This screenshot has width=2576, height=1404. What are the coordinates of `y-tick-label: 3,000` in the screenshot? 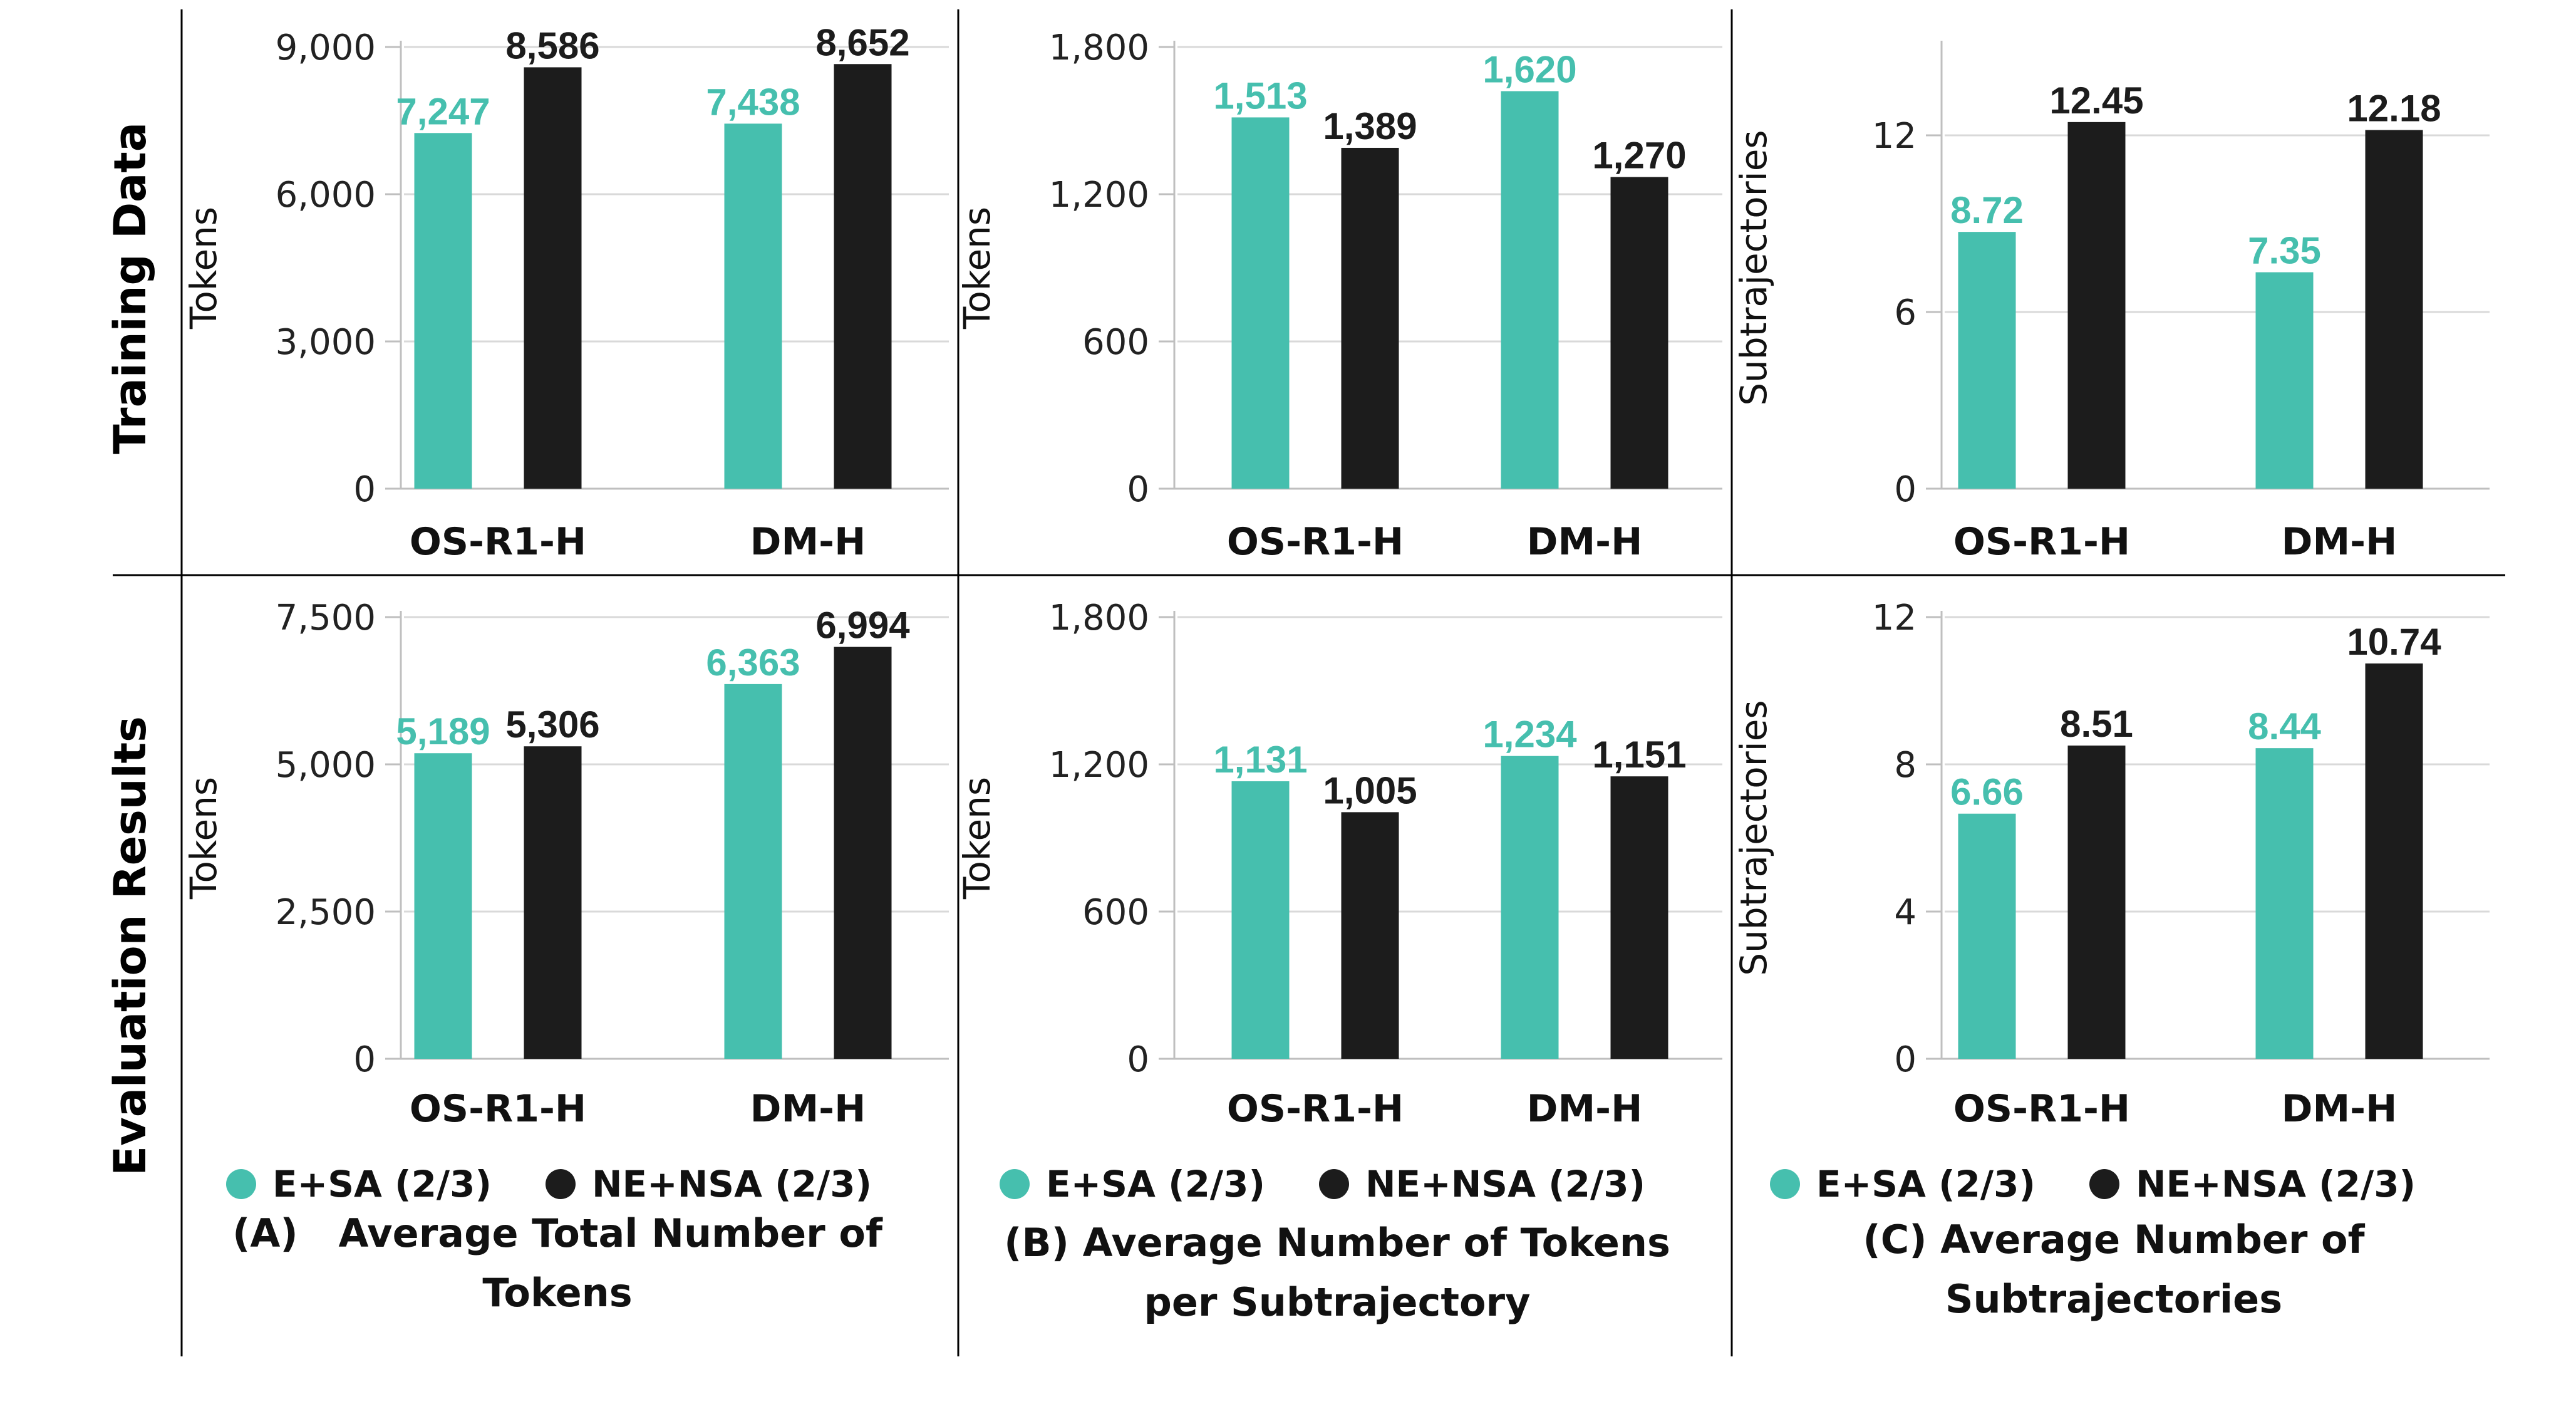 It's located at (326, 343).